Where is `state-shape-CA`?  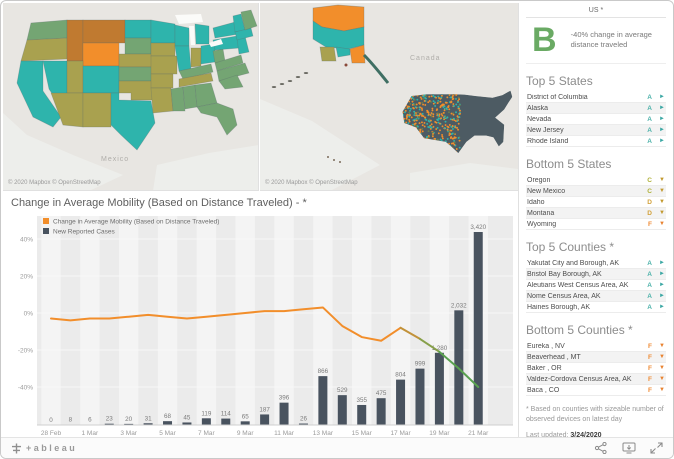 state-shape-CA is located at coordinates (39, 94).